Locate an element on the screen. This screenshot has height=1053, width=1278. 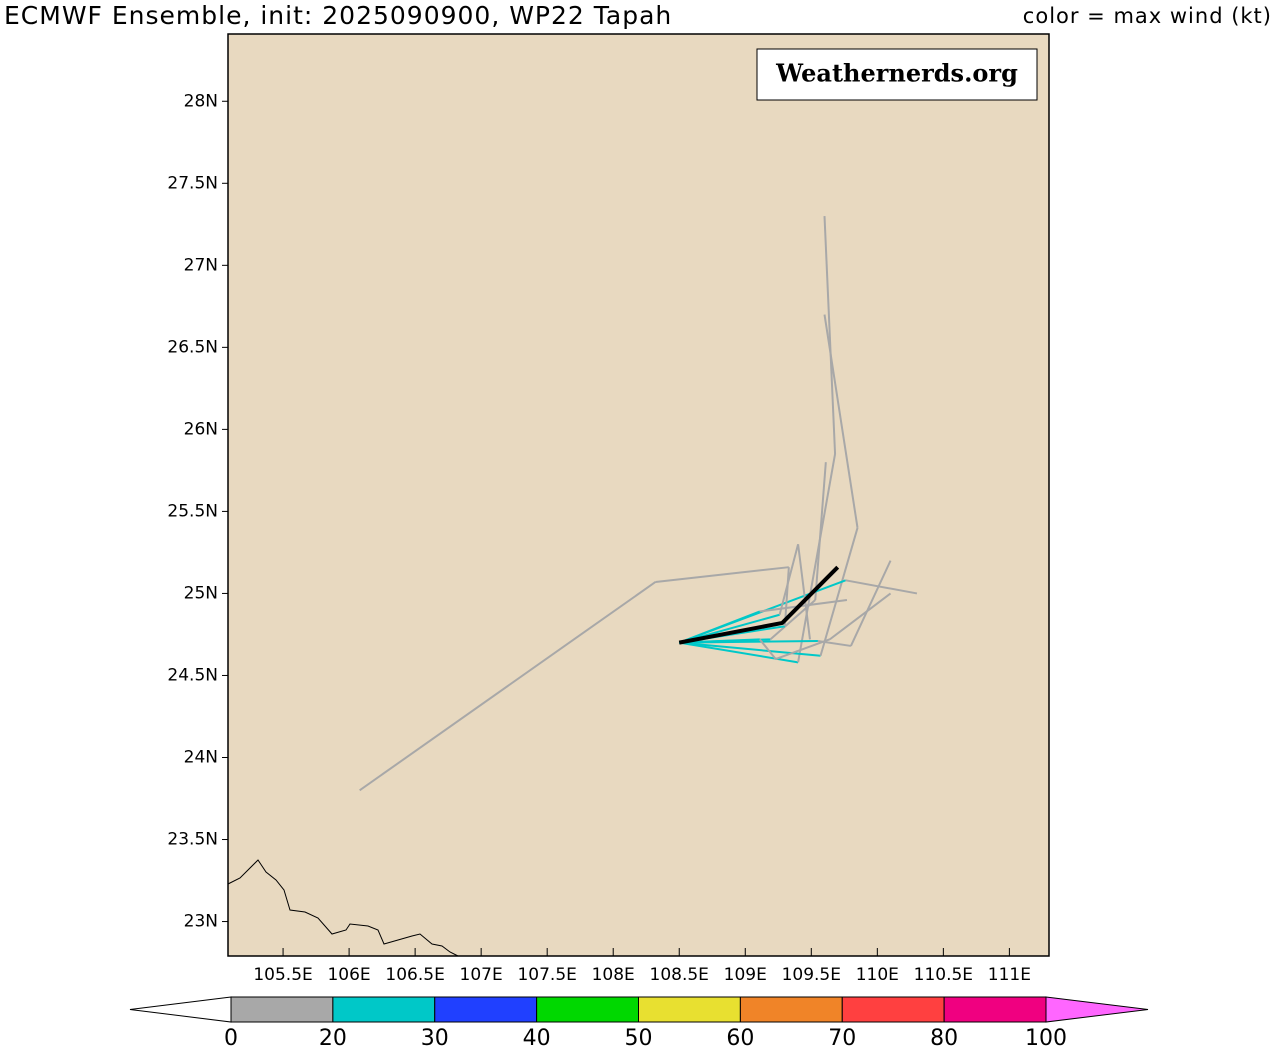
colorbar-label: 40 is located at coordinates (537, 1038).